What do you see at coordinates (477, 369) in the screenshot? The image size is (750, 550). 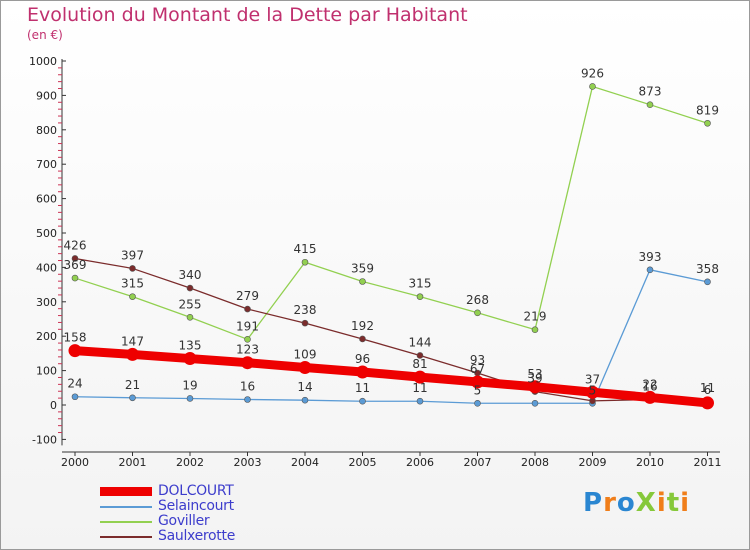 I see `data-label-dolcourt: 67` at bounding box center [477, 369].